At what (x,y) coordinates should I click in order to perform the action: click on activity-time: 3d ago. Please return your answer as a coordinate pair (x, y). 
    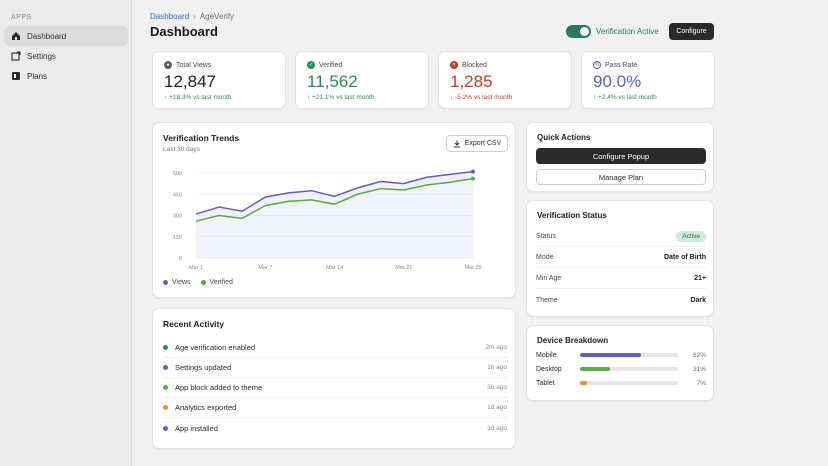
    Looking at the image, I should click on (497, 428).